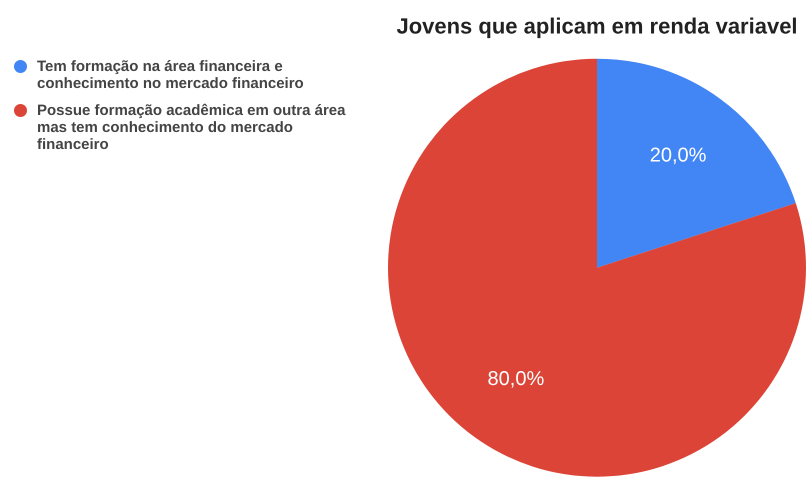 The image size is (806, 487). Describe the element at coordinates (171, 75) in the screenshot. I see `legend-label: Tem formação na área financeira e conhecimento no mercado financeiro` at that location.